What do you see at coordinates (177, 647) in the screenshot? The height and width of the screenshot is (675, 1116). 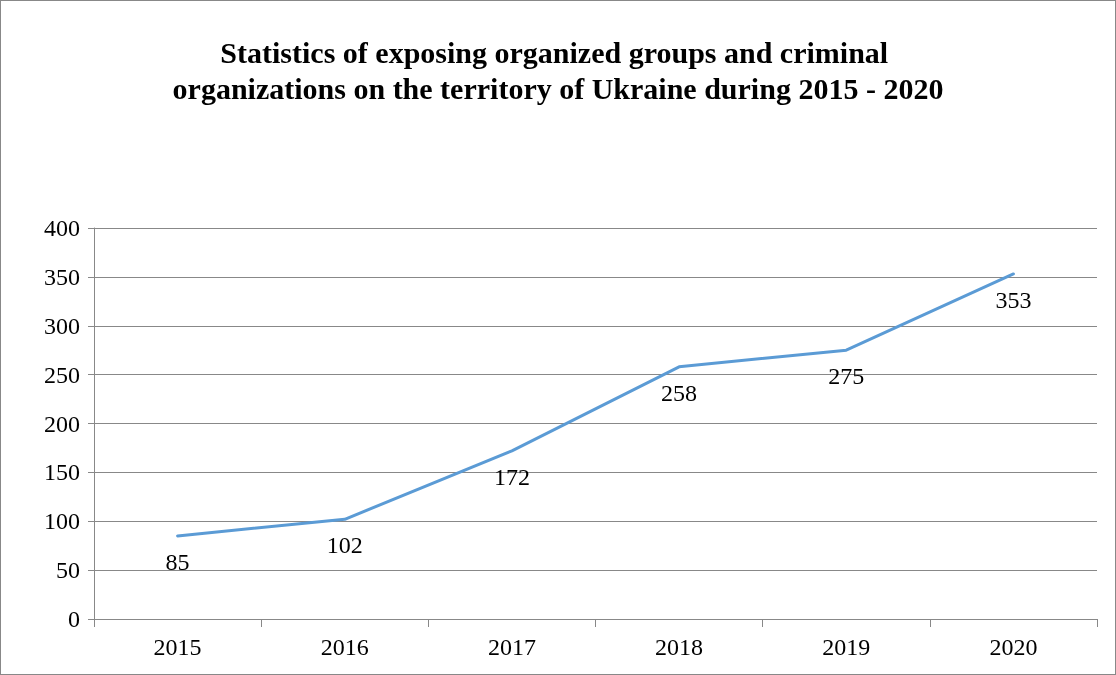 I see `x-tick-label: 2015` at bounding box center [177, 647].